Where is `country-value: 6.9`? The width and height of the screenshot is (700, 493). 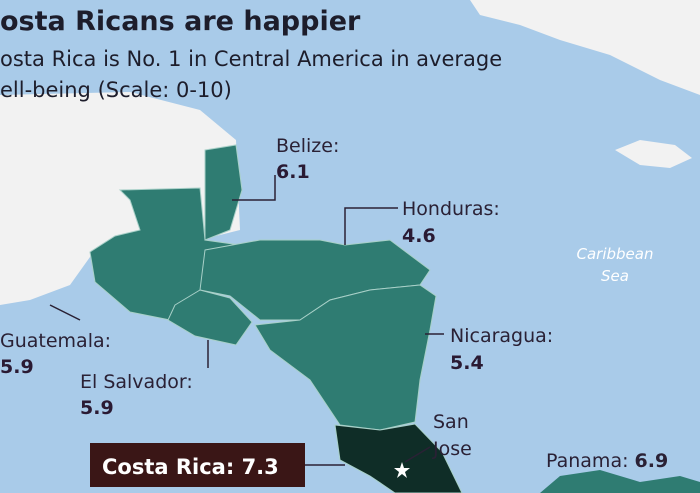
country-value: 6.9 is located at coordinates (652, 461).